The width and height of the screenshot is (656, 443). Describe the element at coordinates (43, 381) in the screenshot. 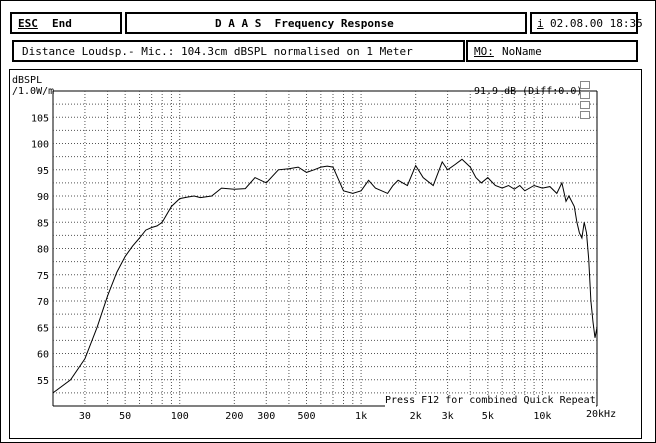

I see `y-tick-label: 55` at that location.